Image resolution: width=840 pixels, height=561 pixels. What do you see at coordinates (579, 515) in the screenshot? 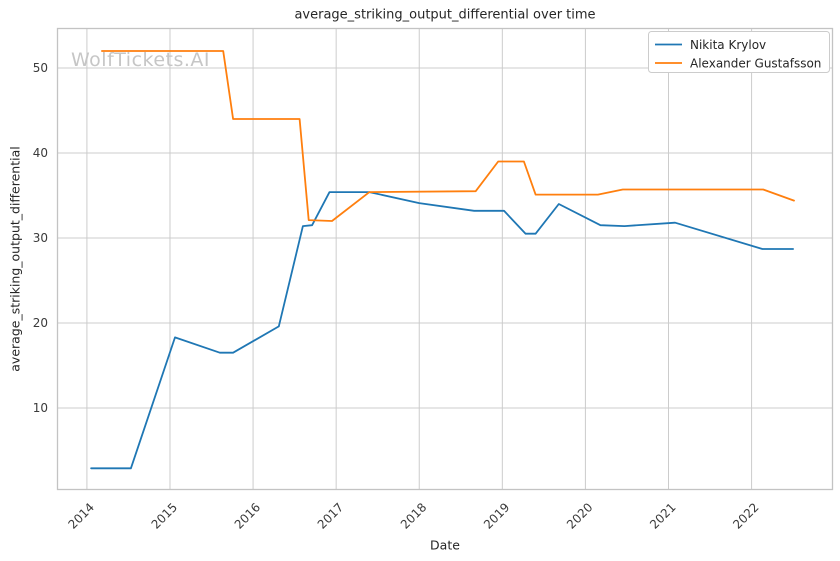
I see `x-tick-label: 2020` at bounding box center [579, 515].